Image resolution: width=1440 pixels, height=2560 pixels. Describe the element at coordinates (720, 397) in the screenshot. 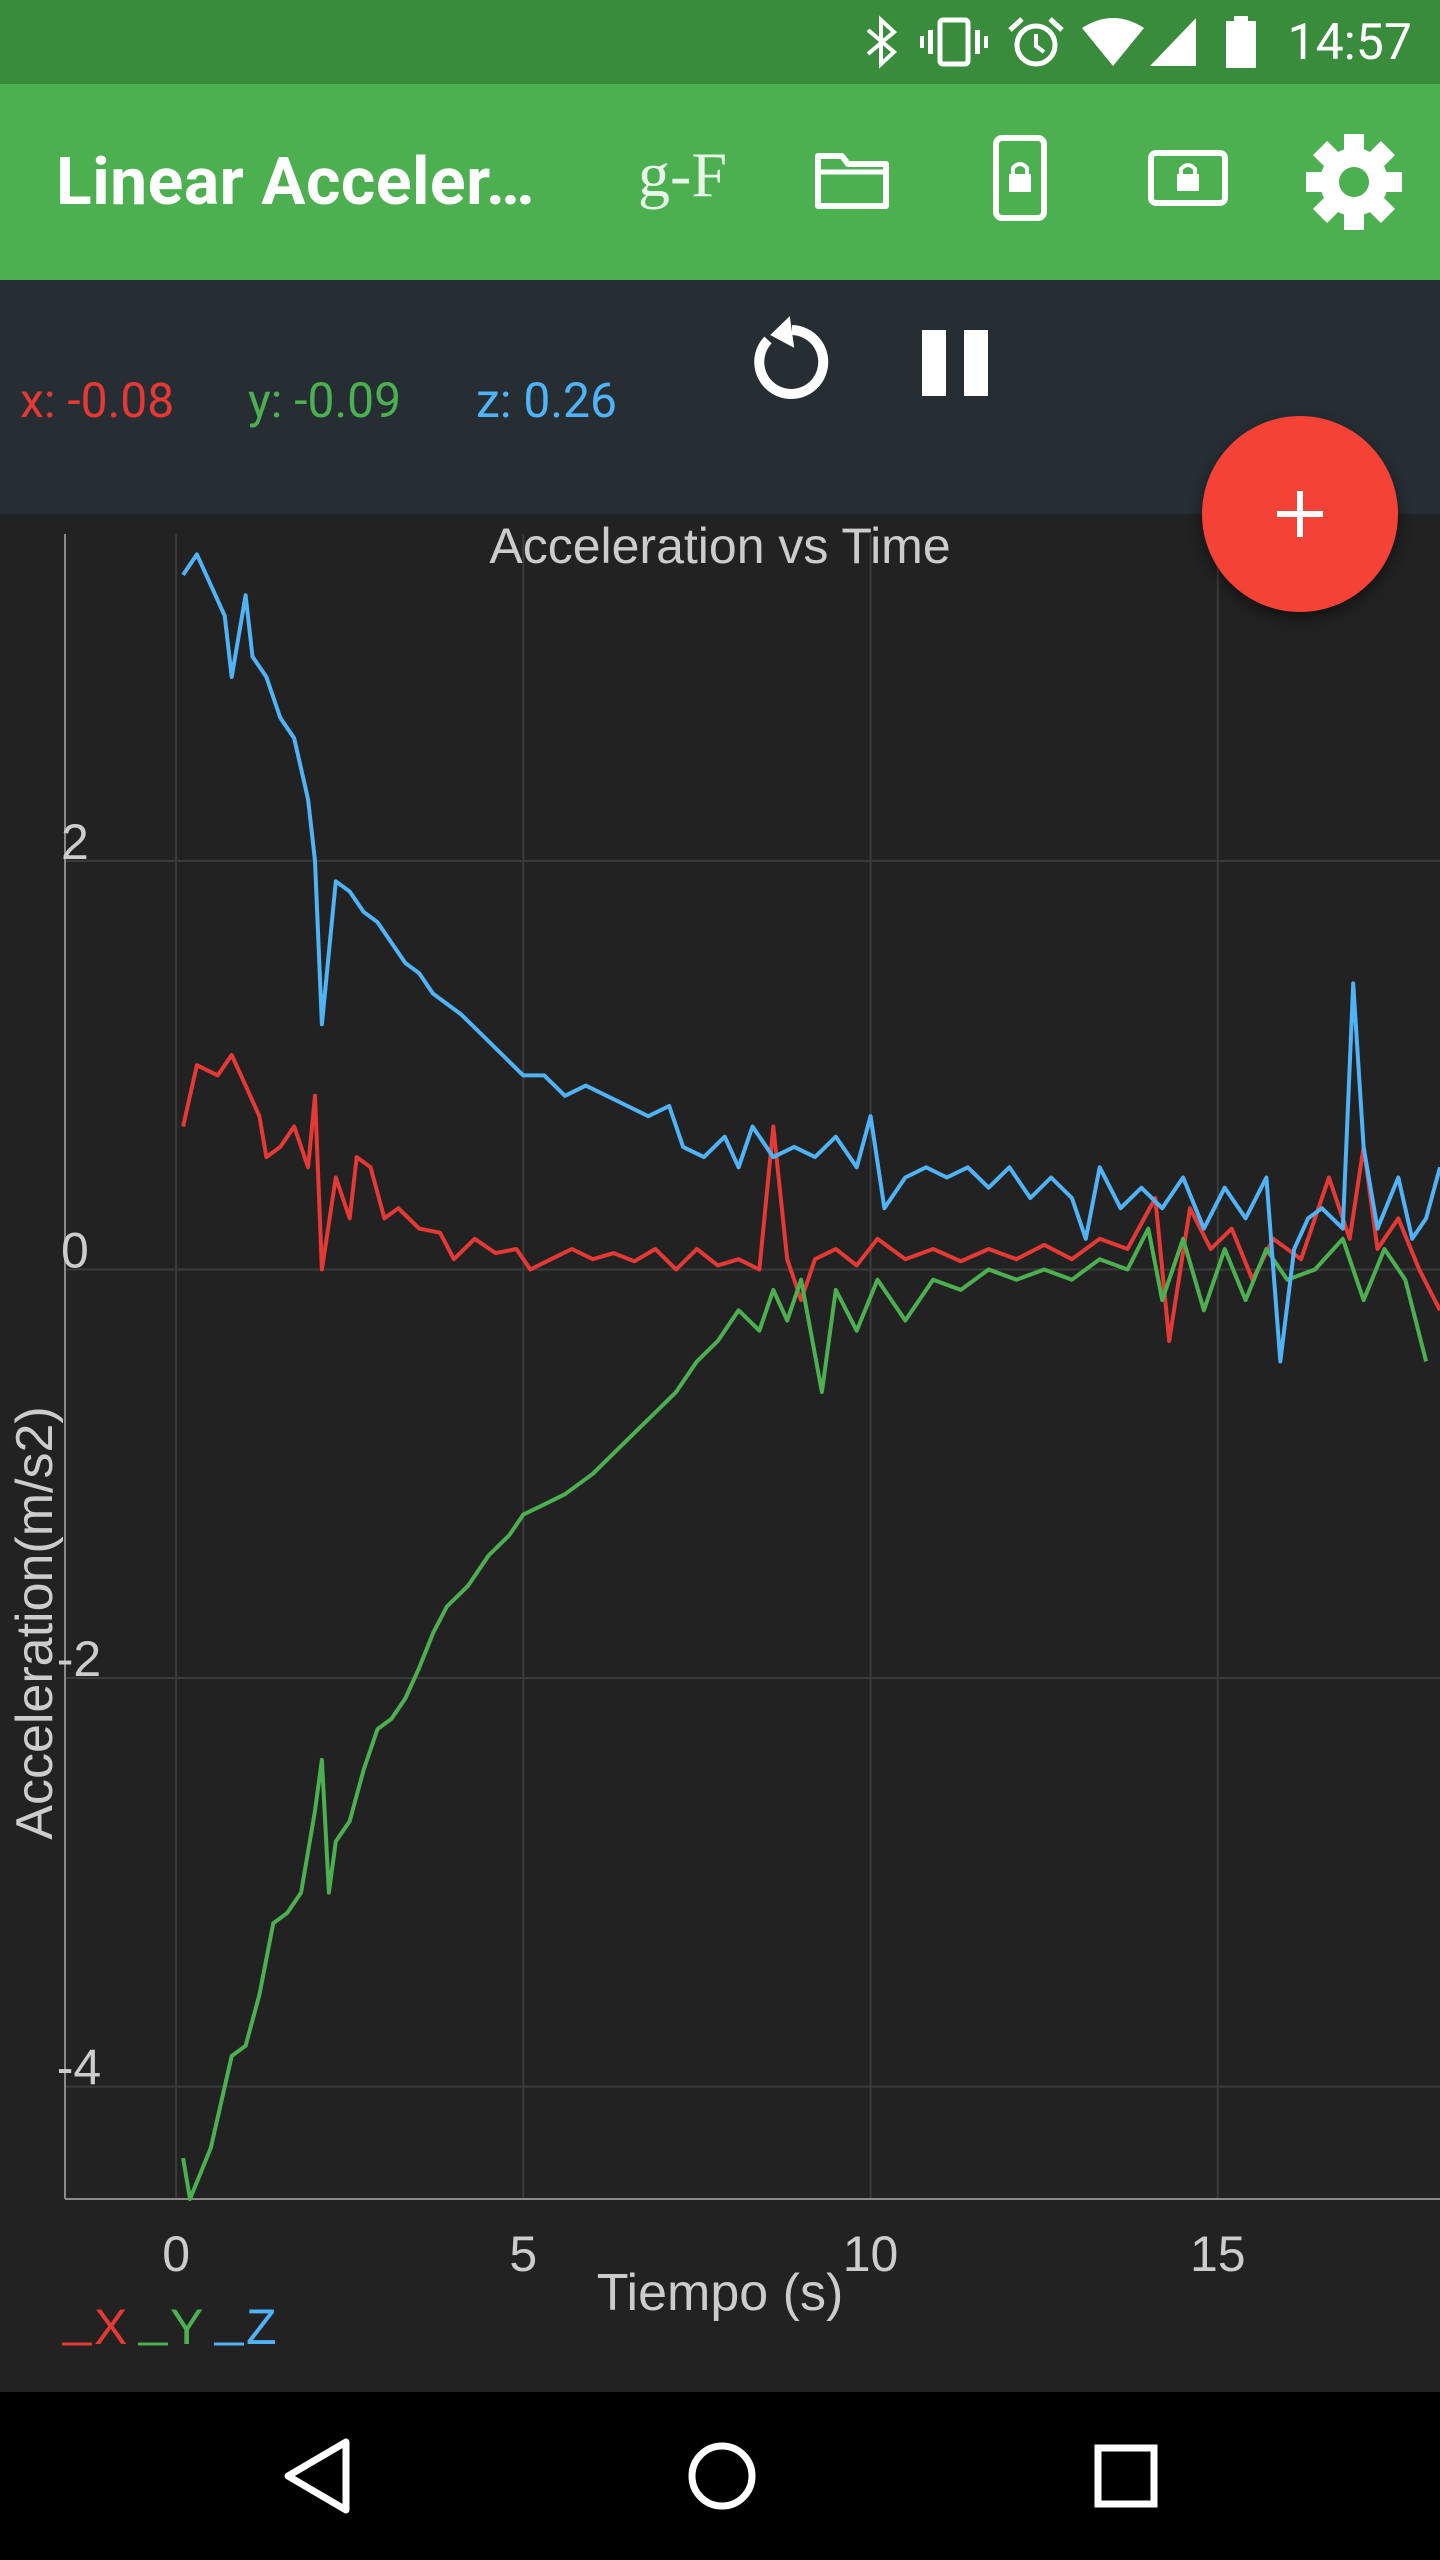

I see `readout-panel: x: -0.08 y: -0.09 z: 0.26` at that location.